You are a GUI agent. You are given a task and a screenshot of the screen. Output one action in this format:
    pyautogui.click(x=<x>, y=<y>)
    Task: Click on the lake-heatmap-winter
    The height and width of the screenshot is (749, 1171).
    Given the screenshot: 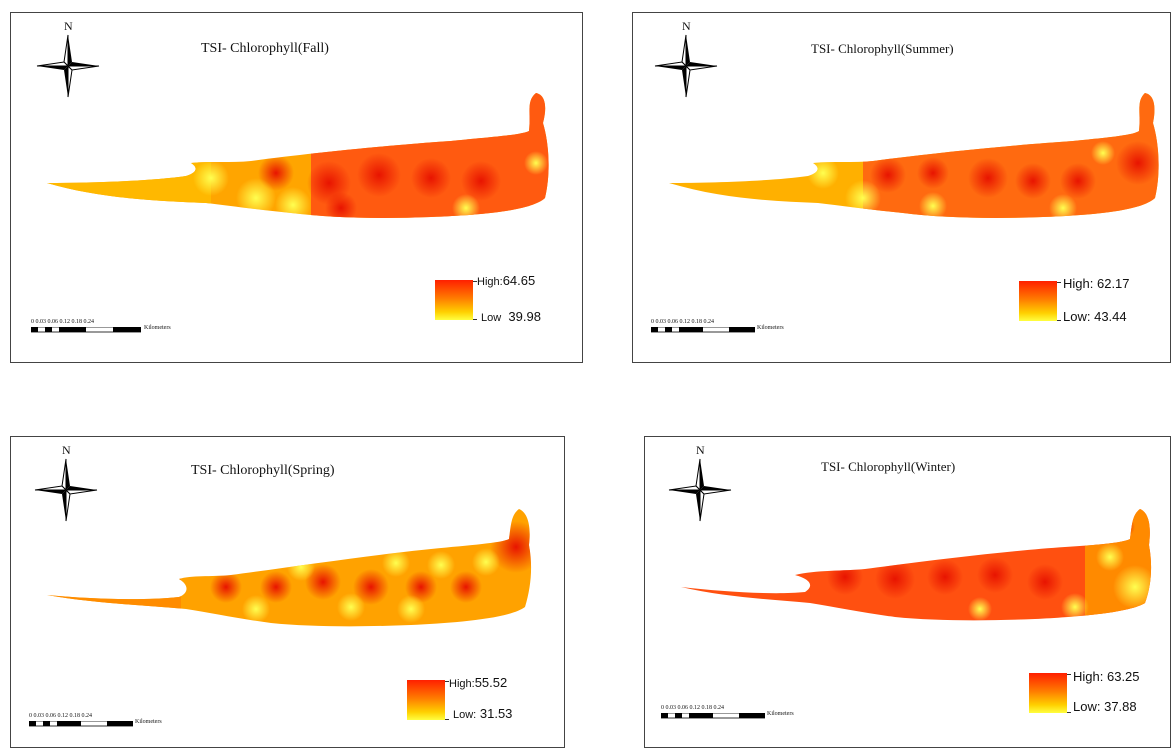 What is the action you would take?
    pyautogui.click(x=916, y=565)
    